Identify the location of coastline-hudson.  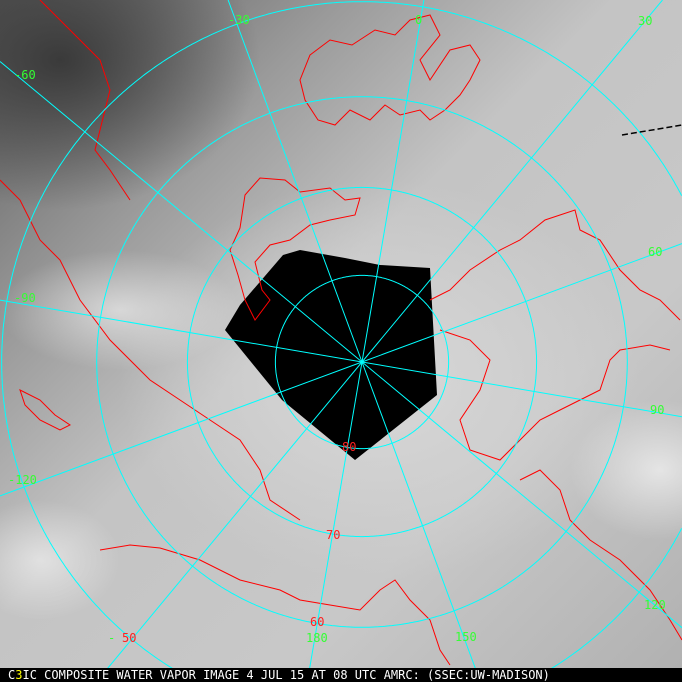
(600, 555).